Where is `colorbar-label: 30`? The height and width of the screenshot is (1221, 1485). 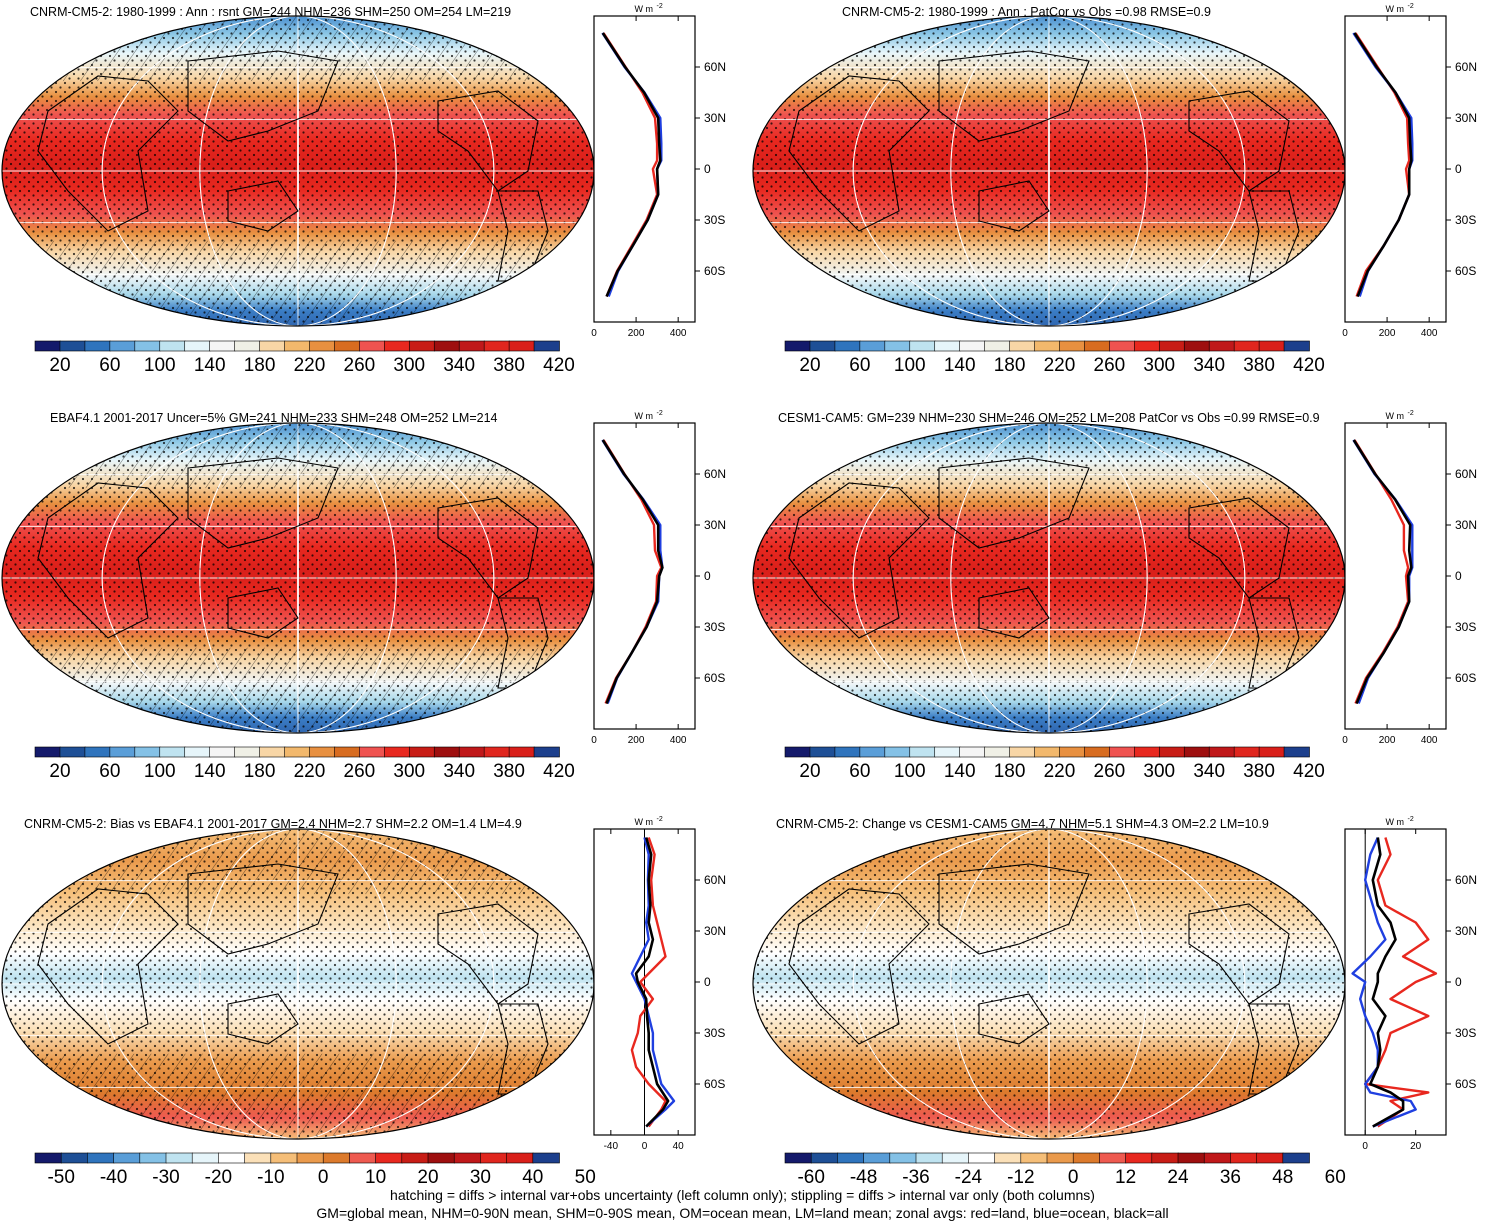 colorbar-label: 30 is located at coordinates (480, 1177).